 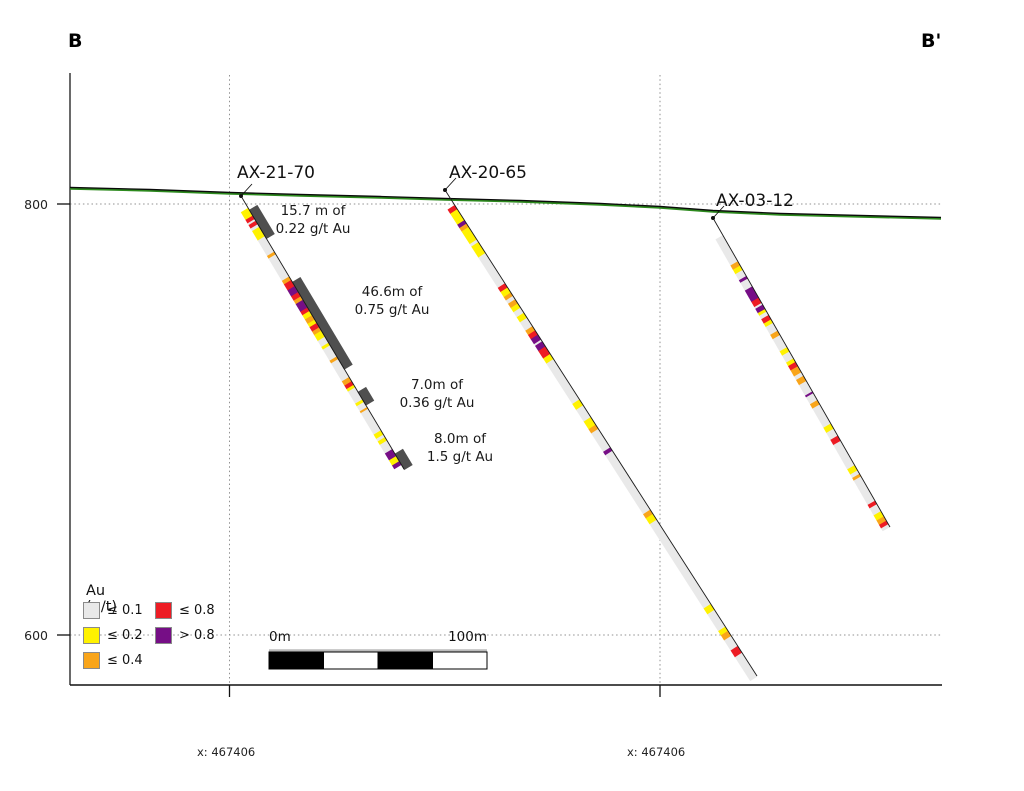 I want to click on drillhole-label-AX-20-65: AX-20-65, so click(x=488, y=173).